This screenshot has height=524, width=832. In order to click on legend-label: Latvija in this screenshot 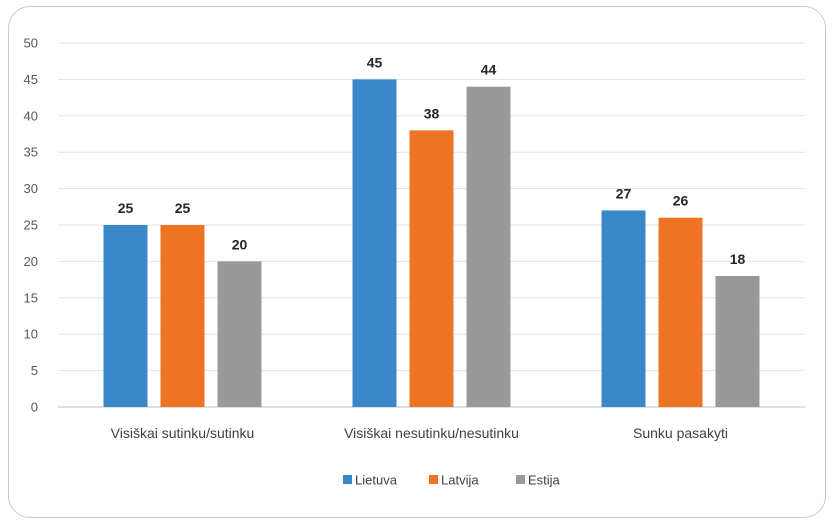, I will do `click(460, 480)`.